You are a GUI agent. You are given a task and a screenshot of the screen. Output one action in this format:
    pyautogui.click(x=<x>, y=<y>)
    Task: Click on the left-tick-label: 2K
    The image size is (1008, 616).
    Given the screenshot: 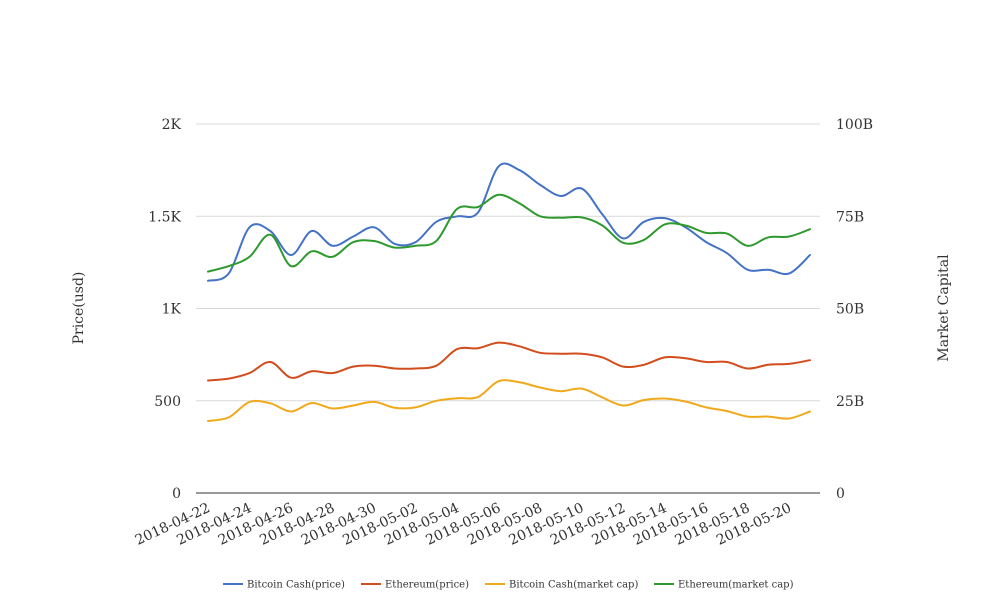 What is the action you would take?
    pyautogui.click(x=172, y=125)
    